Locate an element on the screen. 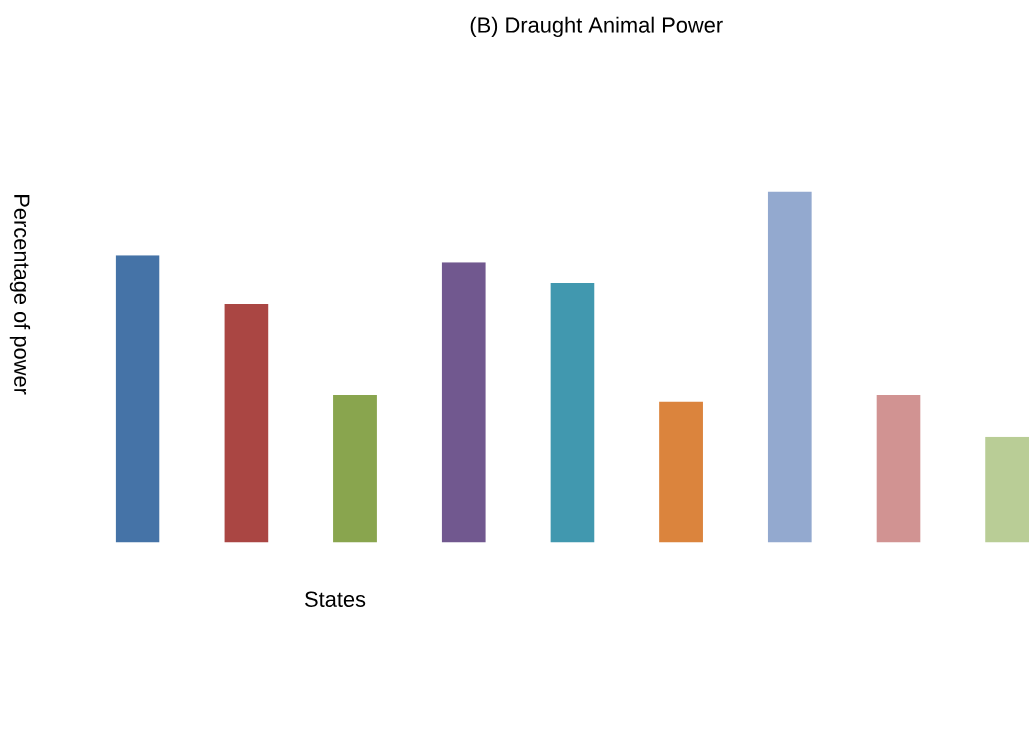 The width and height of the screenshot is (1029, 749). chart-title: (B) Draught Animal Power is located at coordinates (596, 27).